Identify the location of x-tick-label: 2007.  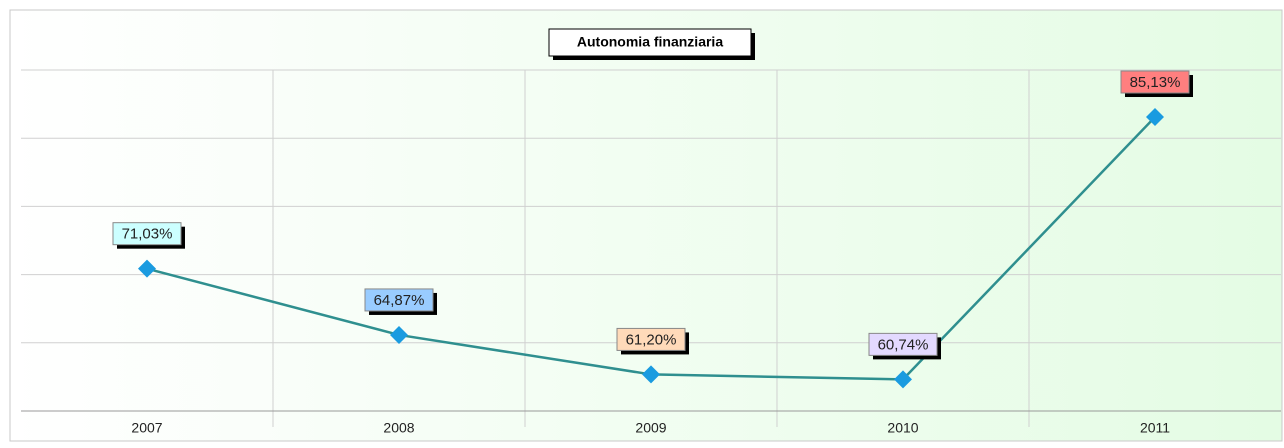
(146, 428).